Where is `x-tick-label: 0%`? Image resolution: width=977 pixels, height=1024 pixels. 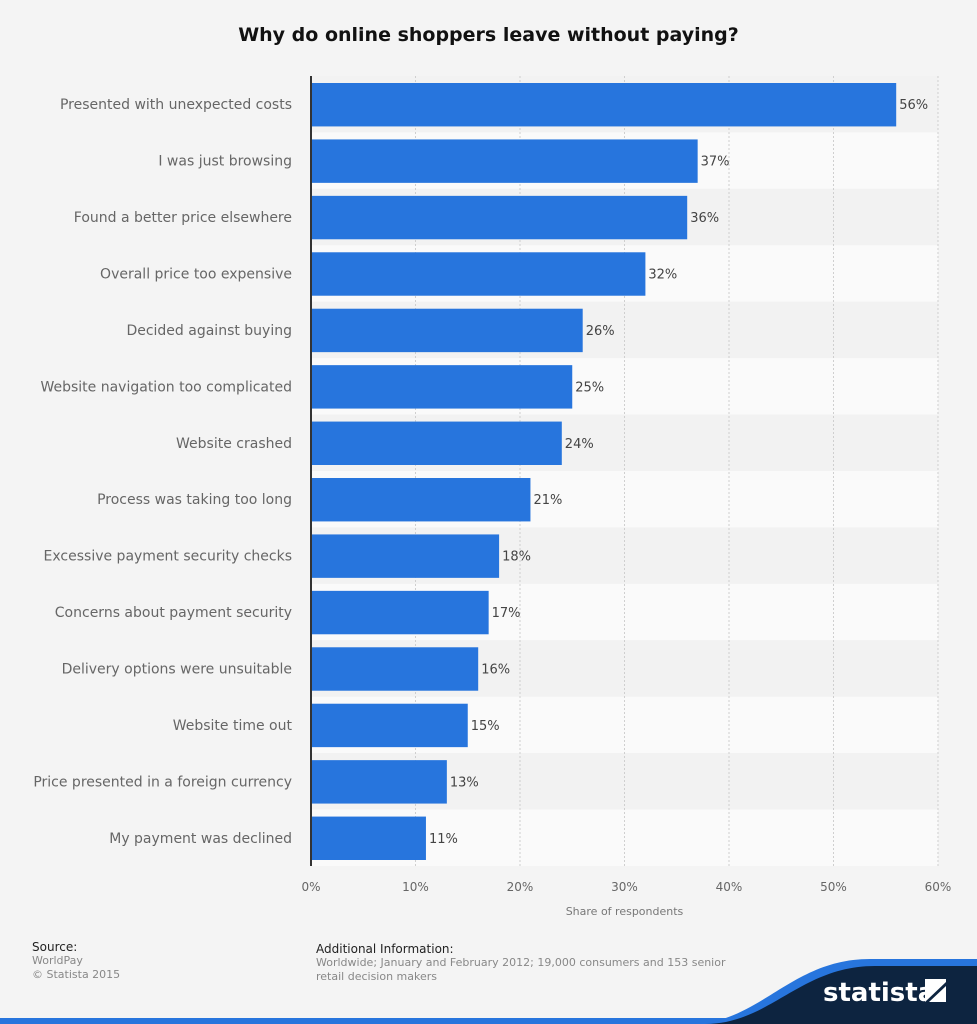
x-tick-label: 0% is located at coordinates (310, 887).